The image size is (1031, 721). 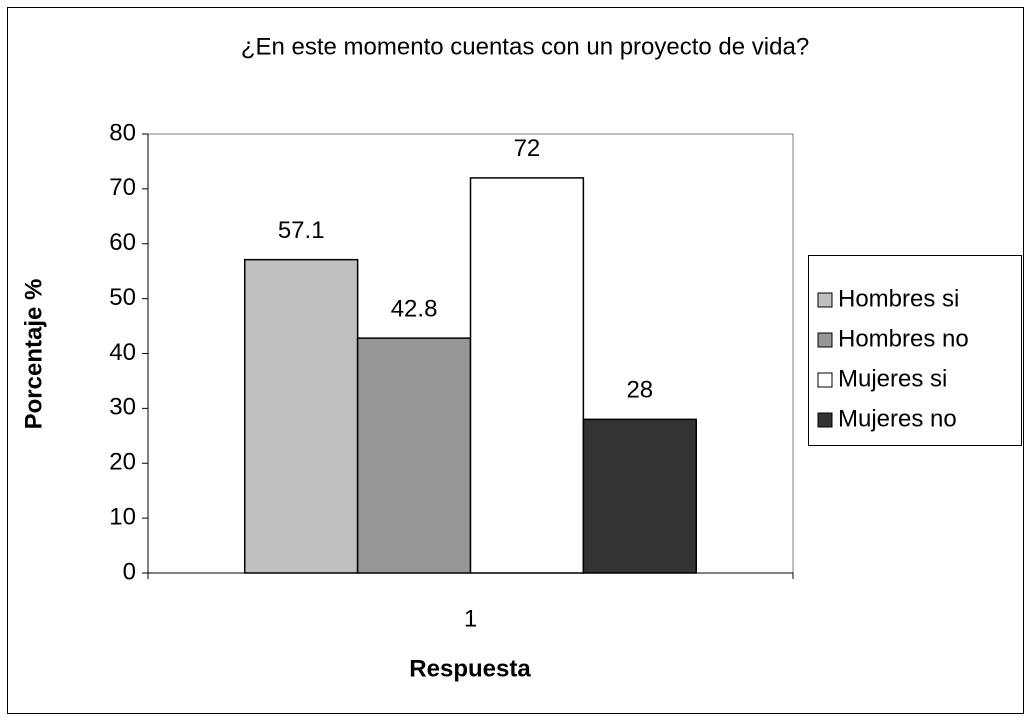 What do you see at coordinates (33, 354) in the screenshot?
I see `y-axis-title: Porcentaje %` at bounding box center [33, 354].